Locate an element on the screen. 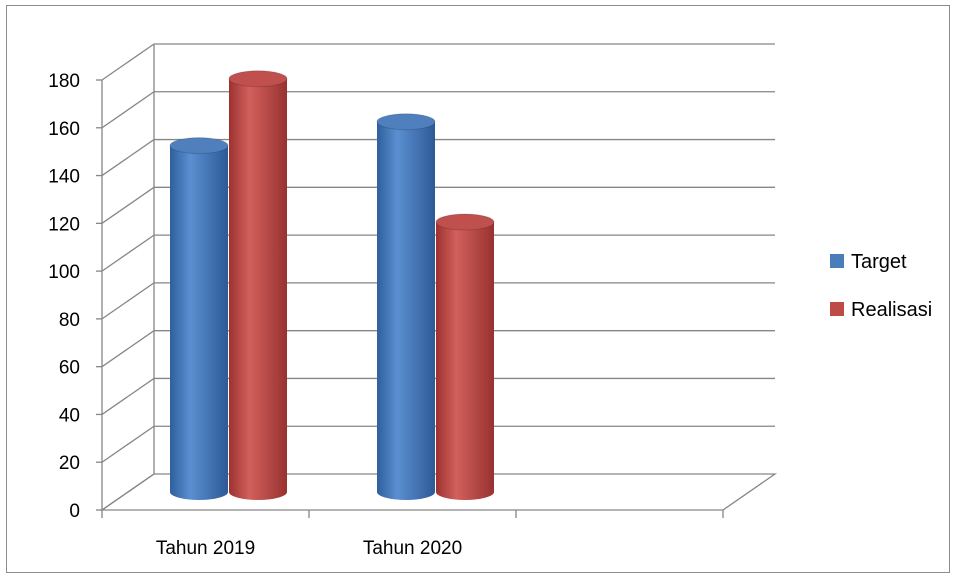 This screenshot has width=958, height=580. y-tick-label: 100 is located at coordinates (64, 272).